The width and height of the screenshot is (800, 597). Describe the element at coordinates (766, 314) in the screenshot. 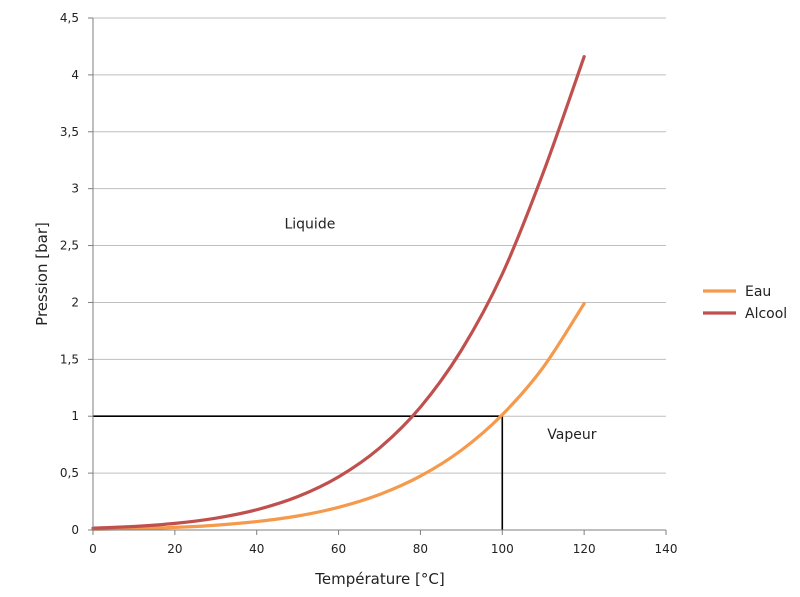

I see `legend-label-alcool: Alcool` at that location.